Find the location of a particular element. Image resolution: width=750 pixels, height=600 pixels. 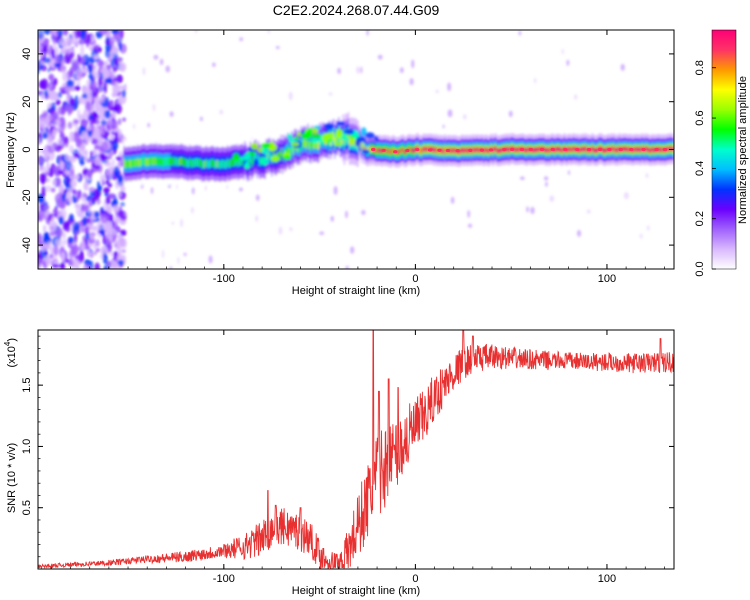

snr-y-tick-label: 1.5 is located at coordinates (27, 385).